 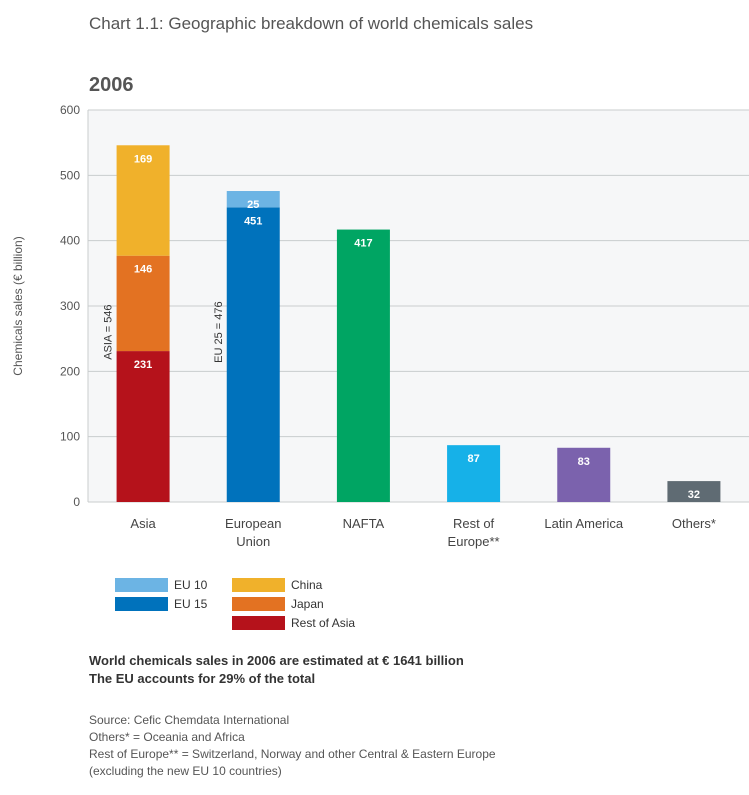 I want to click on data-label: 451, so click(x=253, y=221).